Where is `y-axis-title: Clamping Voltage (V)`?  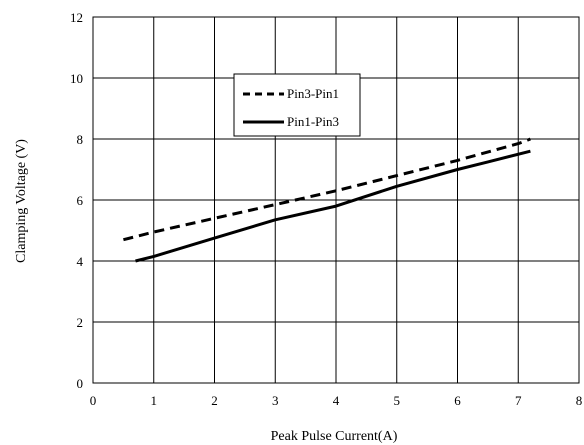 y-axis-title: Clamping Voltage (V) is located at coordinates (21, 201).